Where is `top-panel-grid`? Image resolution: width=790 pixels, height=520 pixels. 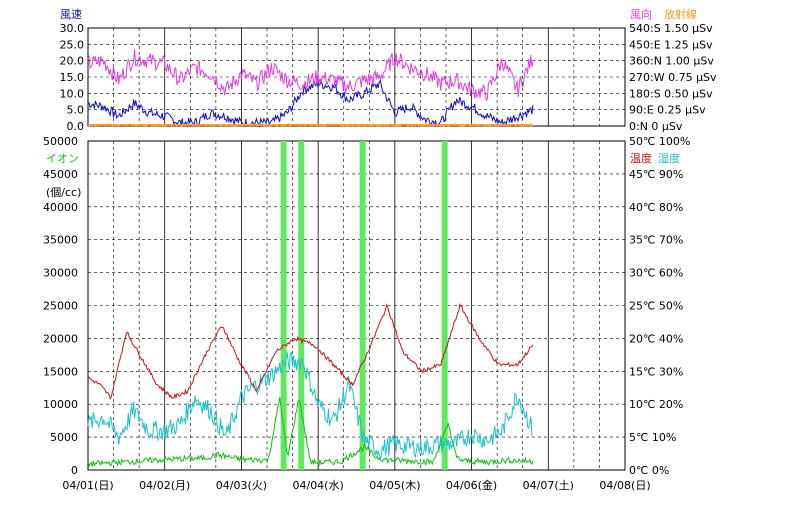 top-panel-grid is located at coordinates (356, 77).